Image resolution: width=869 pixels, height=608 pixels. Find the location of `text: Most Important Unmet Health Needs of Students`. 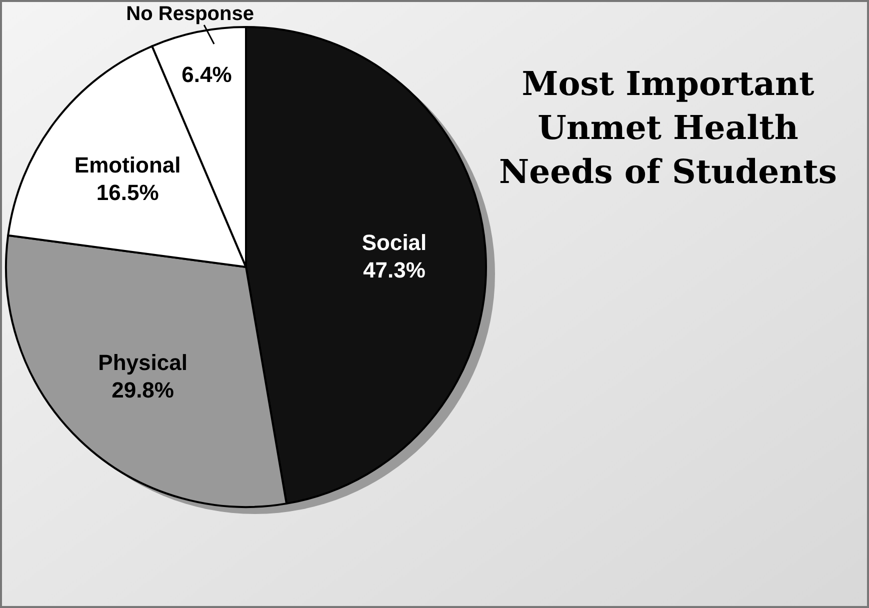

text: Most Important Unmet Health Needs of Students is located at coordinates (668, 127).